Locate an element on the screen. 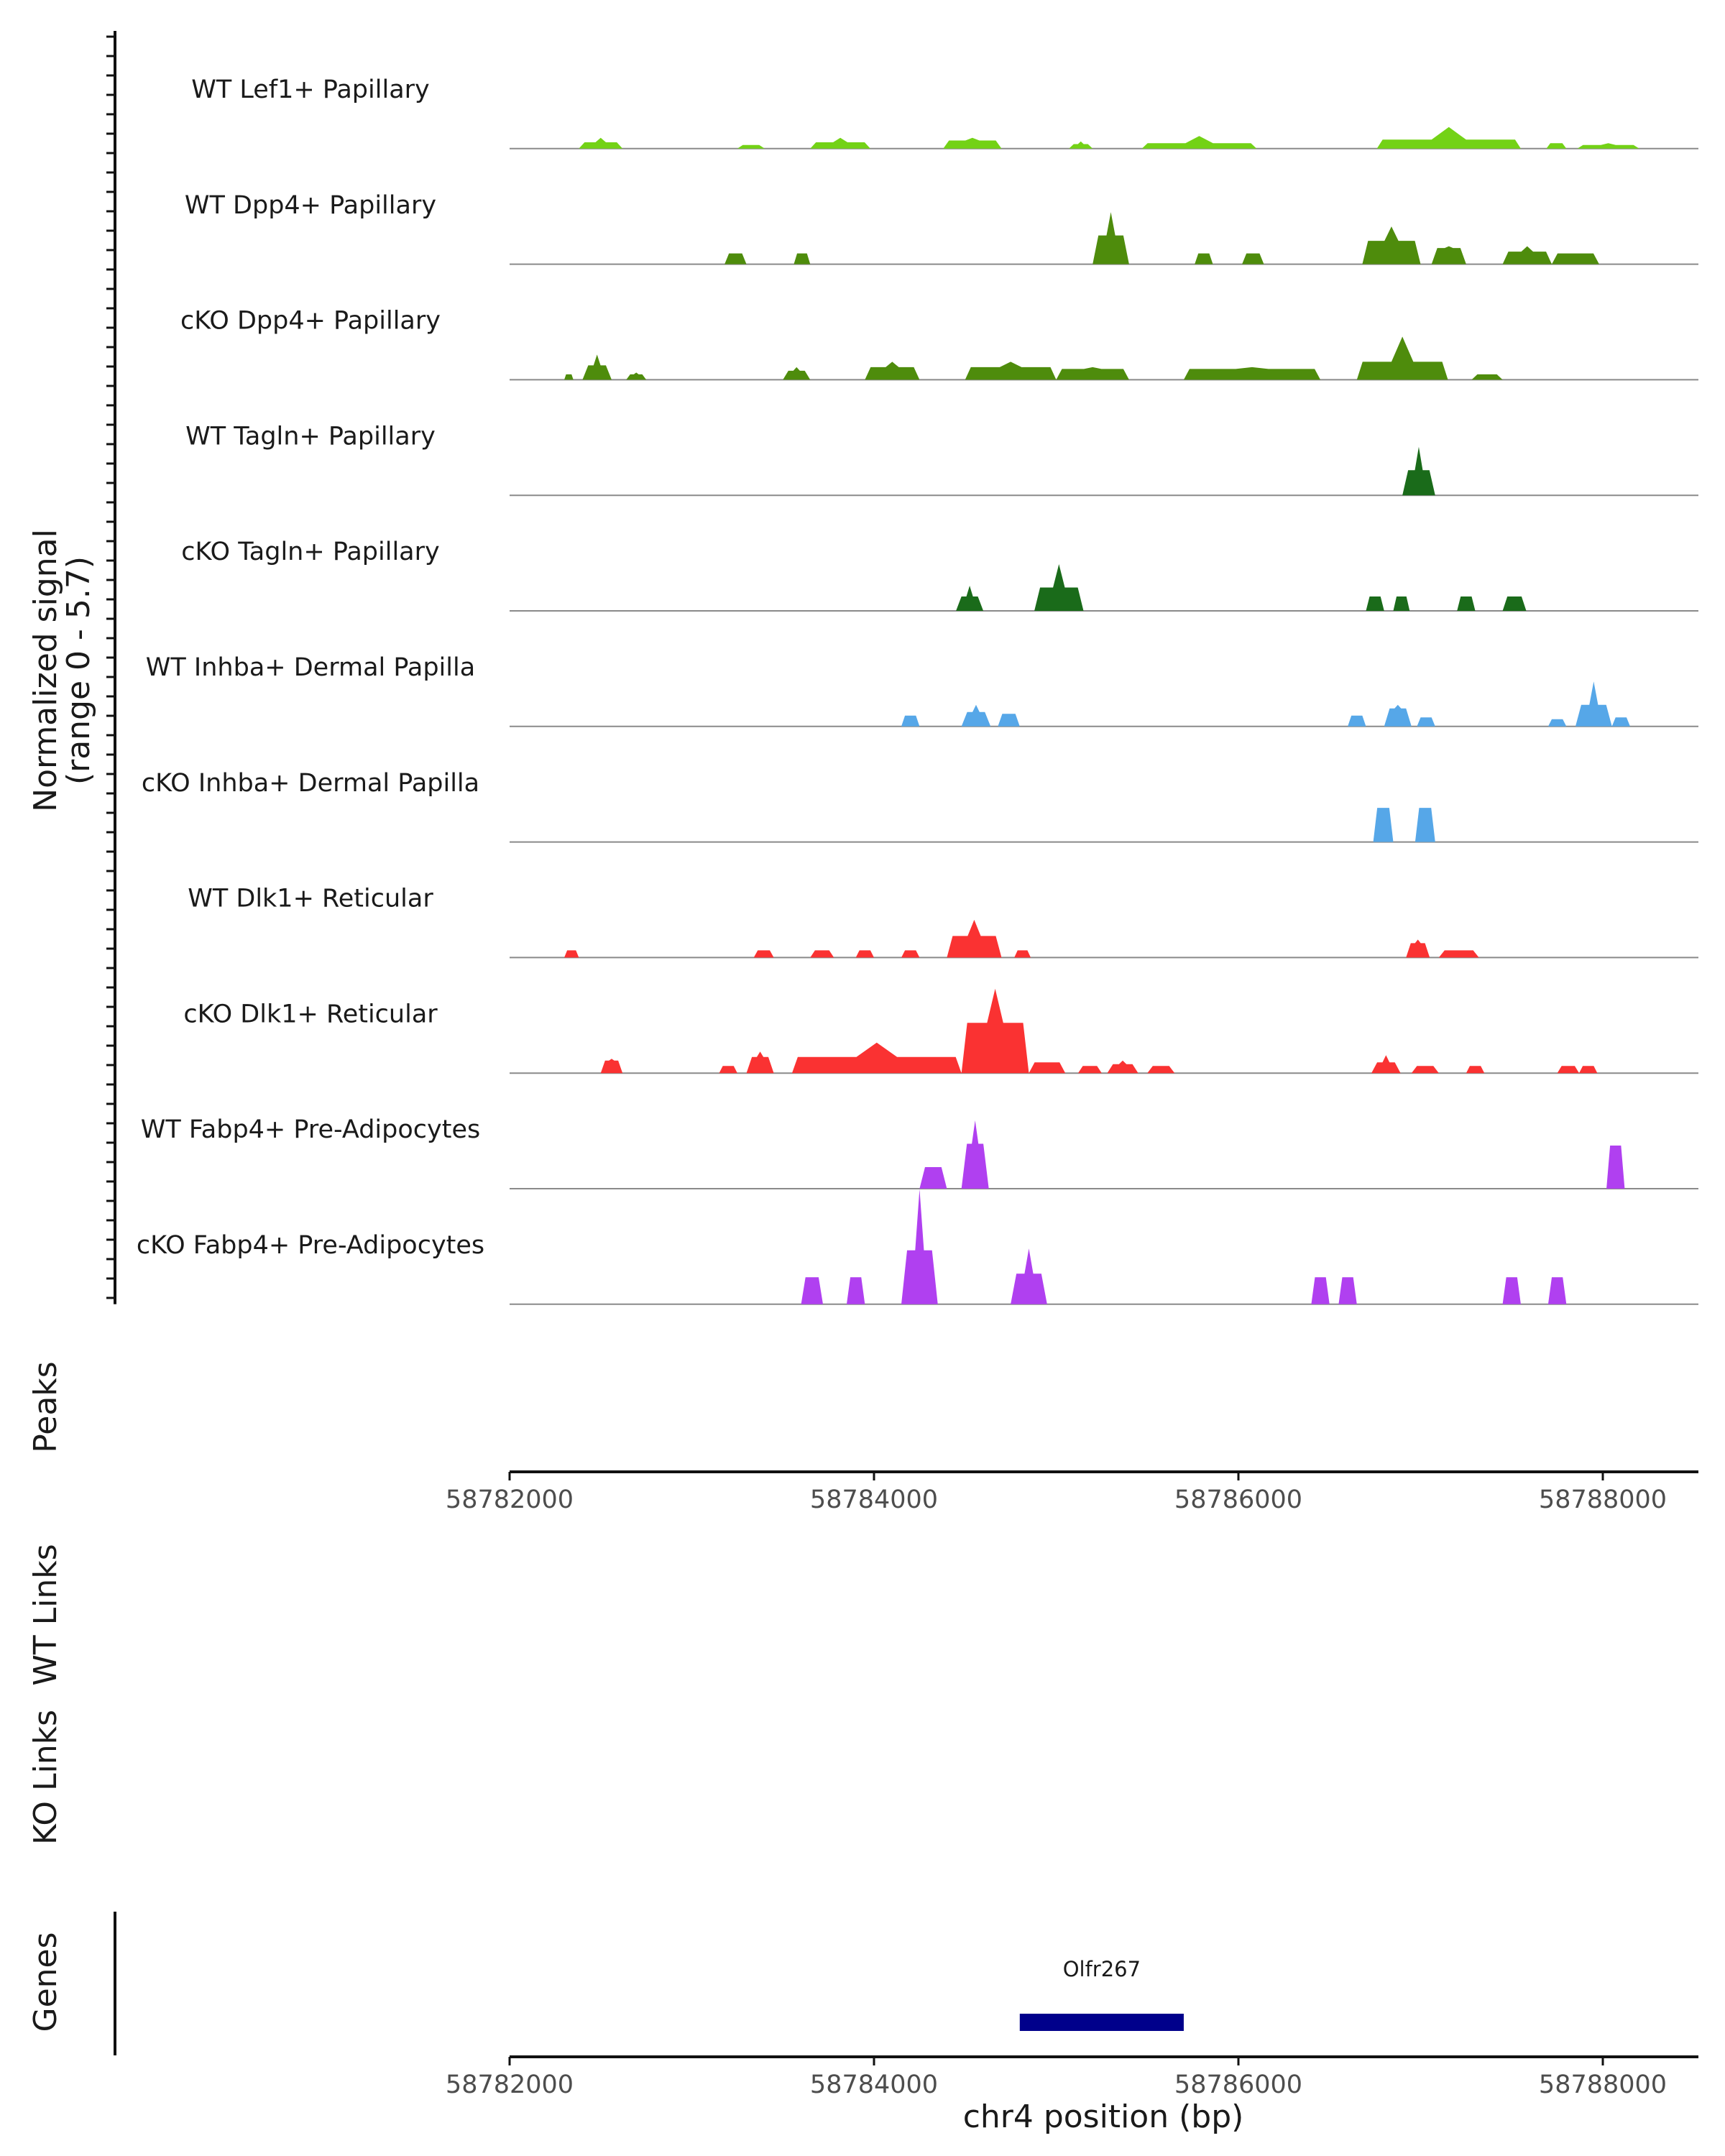 The height and width of the screenshot is (2156, 1725). track-5: cKO Tagln+ Papillary is located at coordinates (939, 575).